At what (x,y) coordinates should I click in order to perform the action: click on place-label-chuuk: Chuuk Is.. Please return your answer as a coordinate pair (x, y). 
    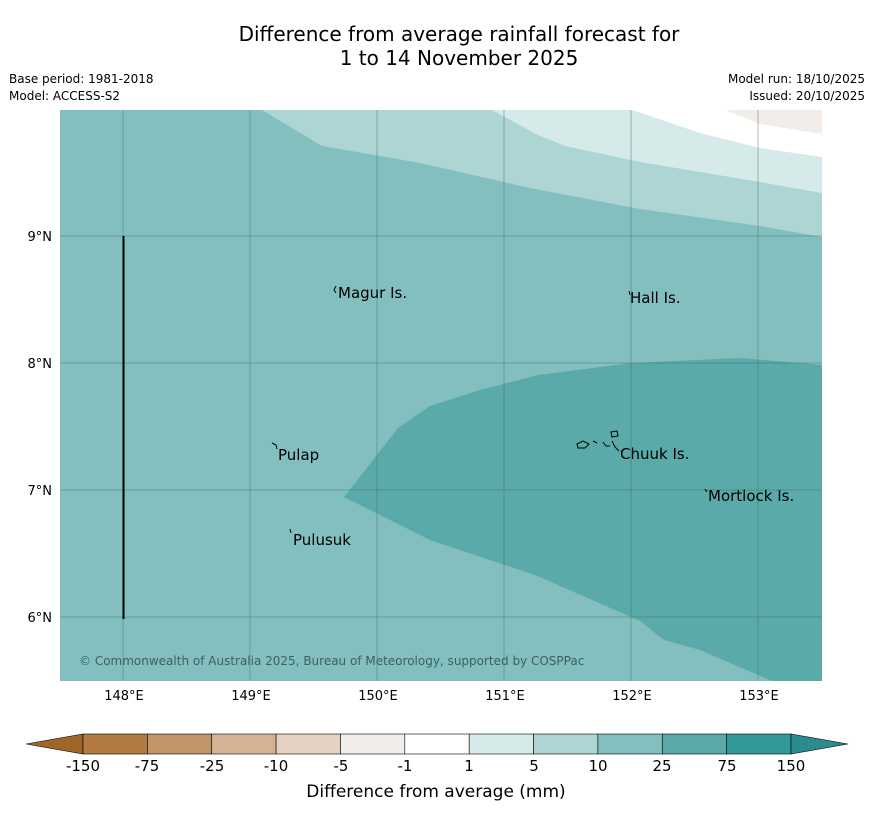
    Looking at the image, I should click on (654, 454).